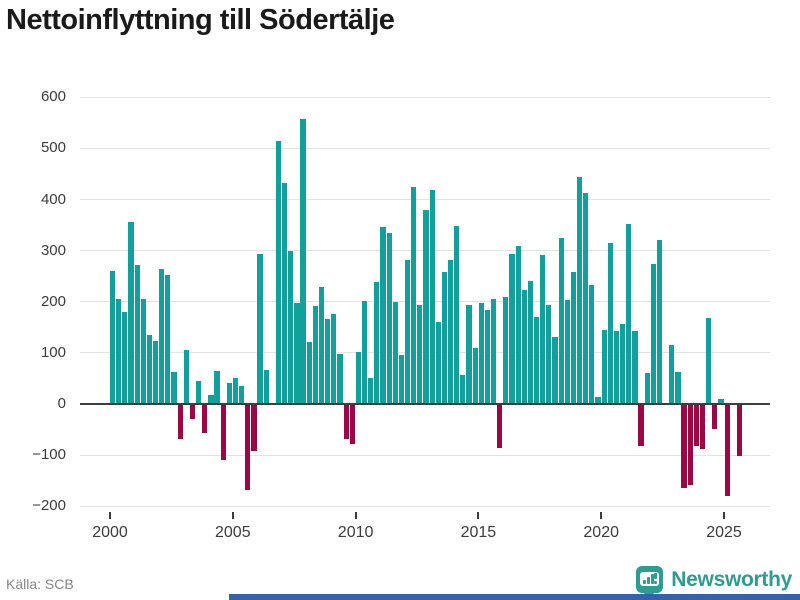  Describe the element at coordinates (53, 250) in the screenshot. I see `y-axis-label-300: 300` at that location.